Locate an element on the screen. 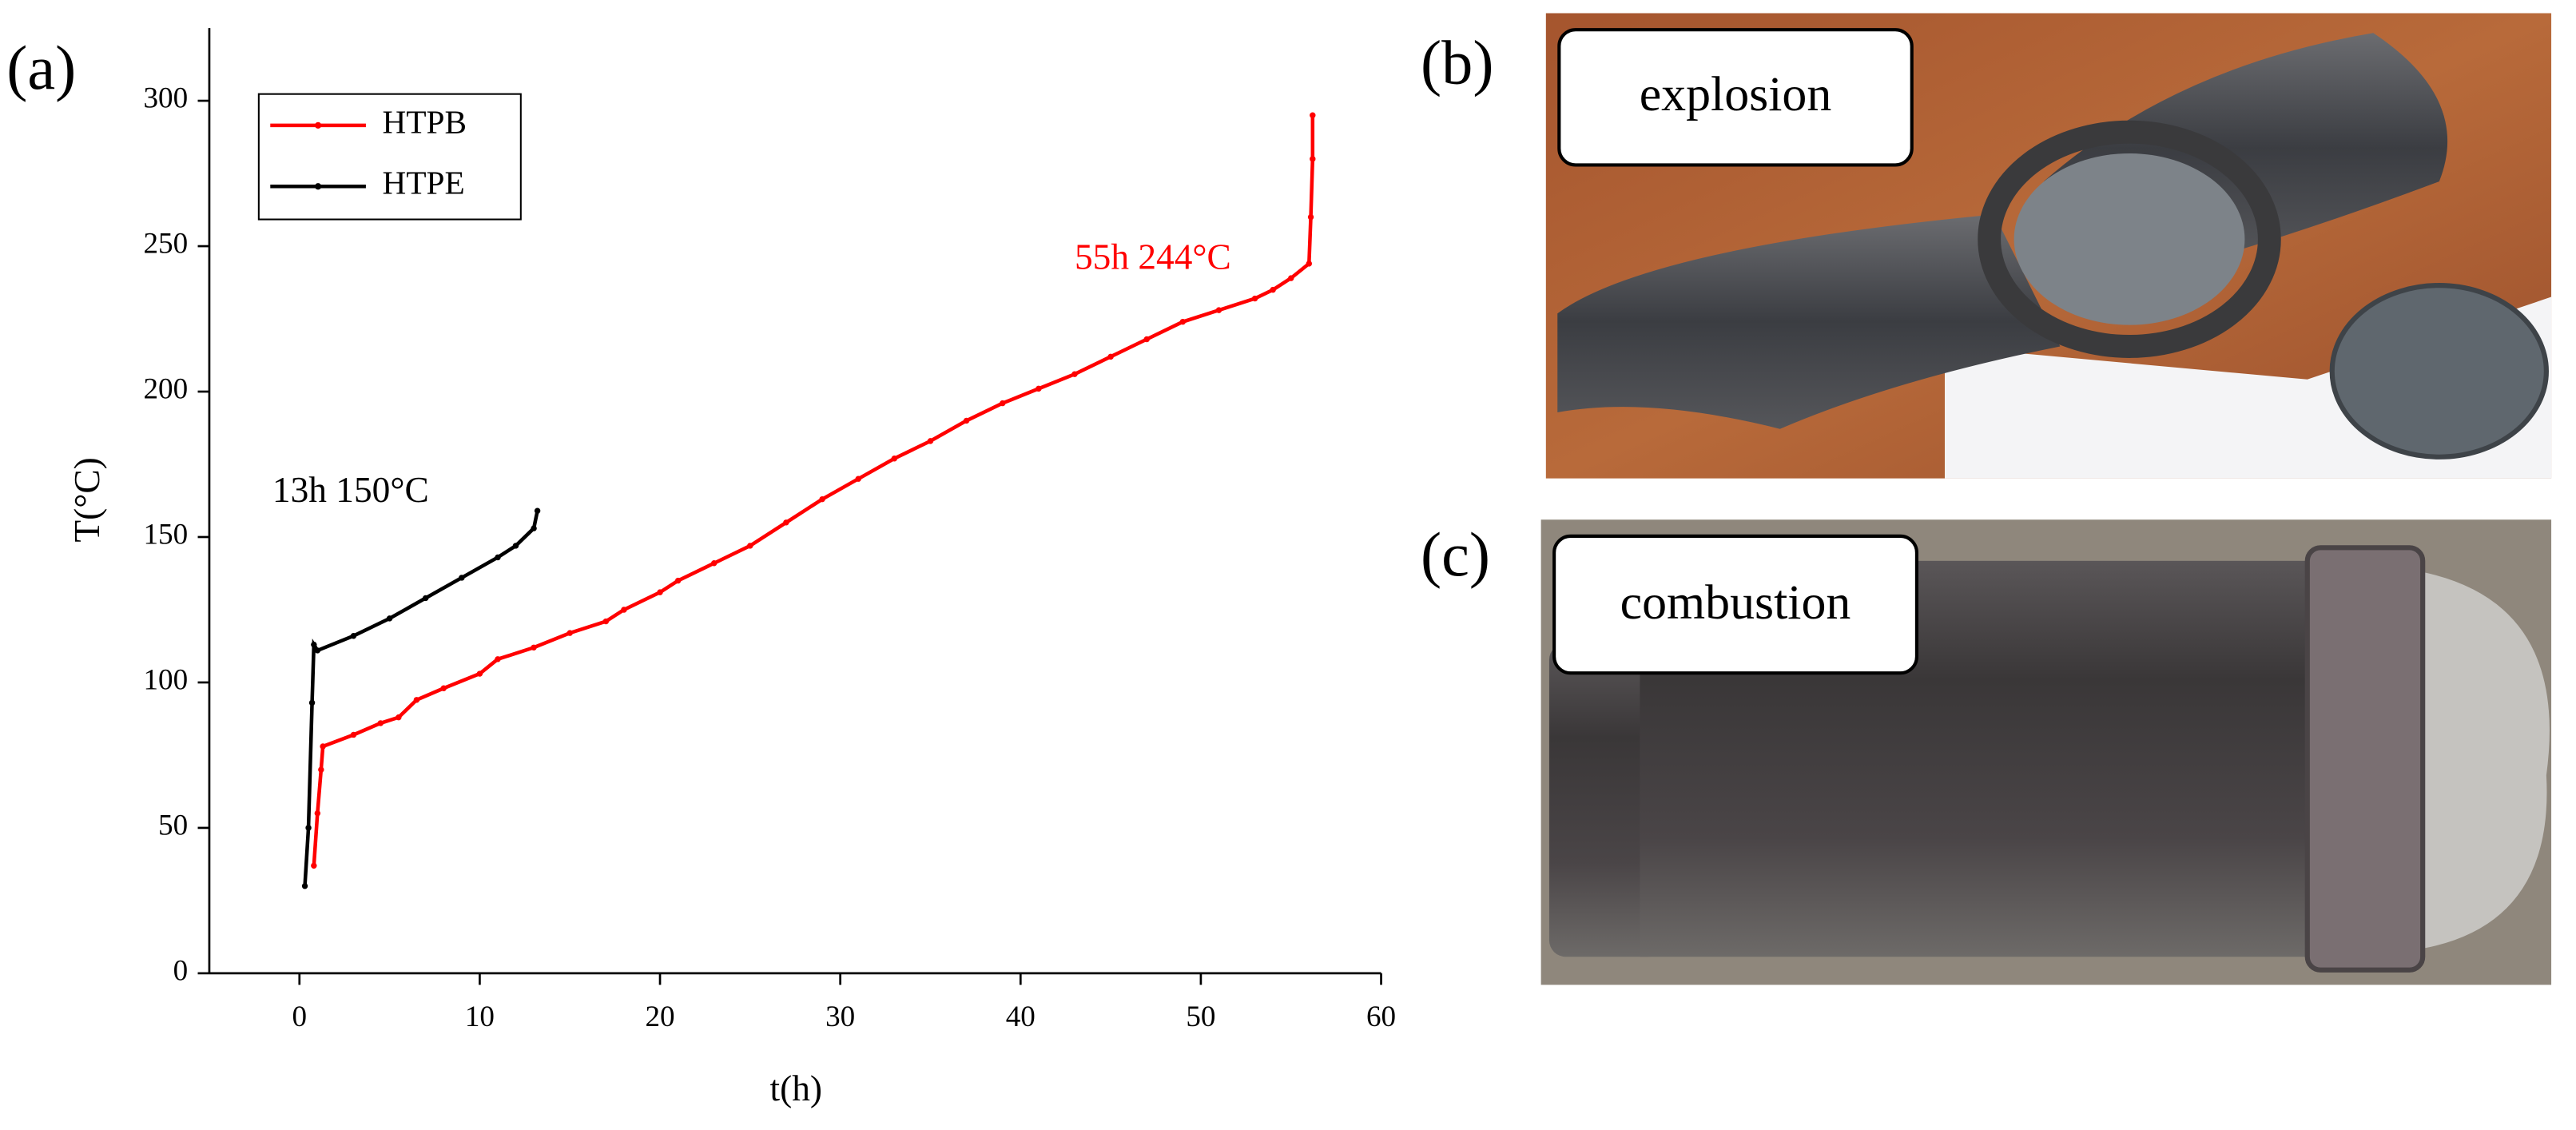 This screenshot has width=2576, height=1130. shard is located at coordinates (1809, 321).